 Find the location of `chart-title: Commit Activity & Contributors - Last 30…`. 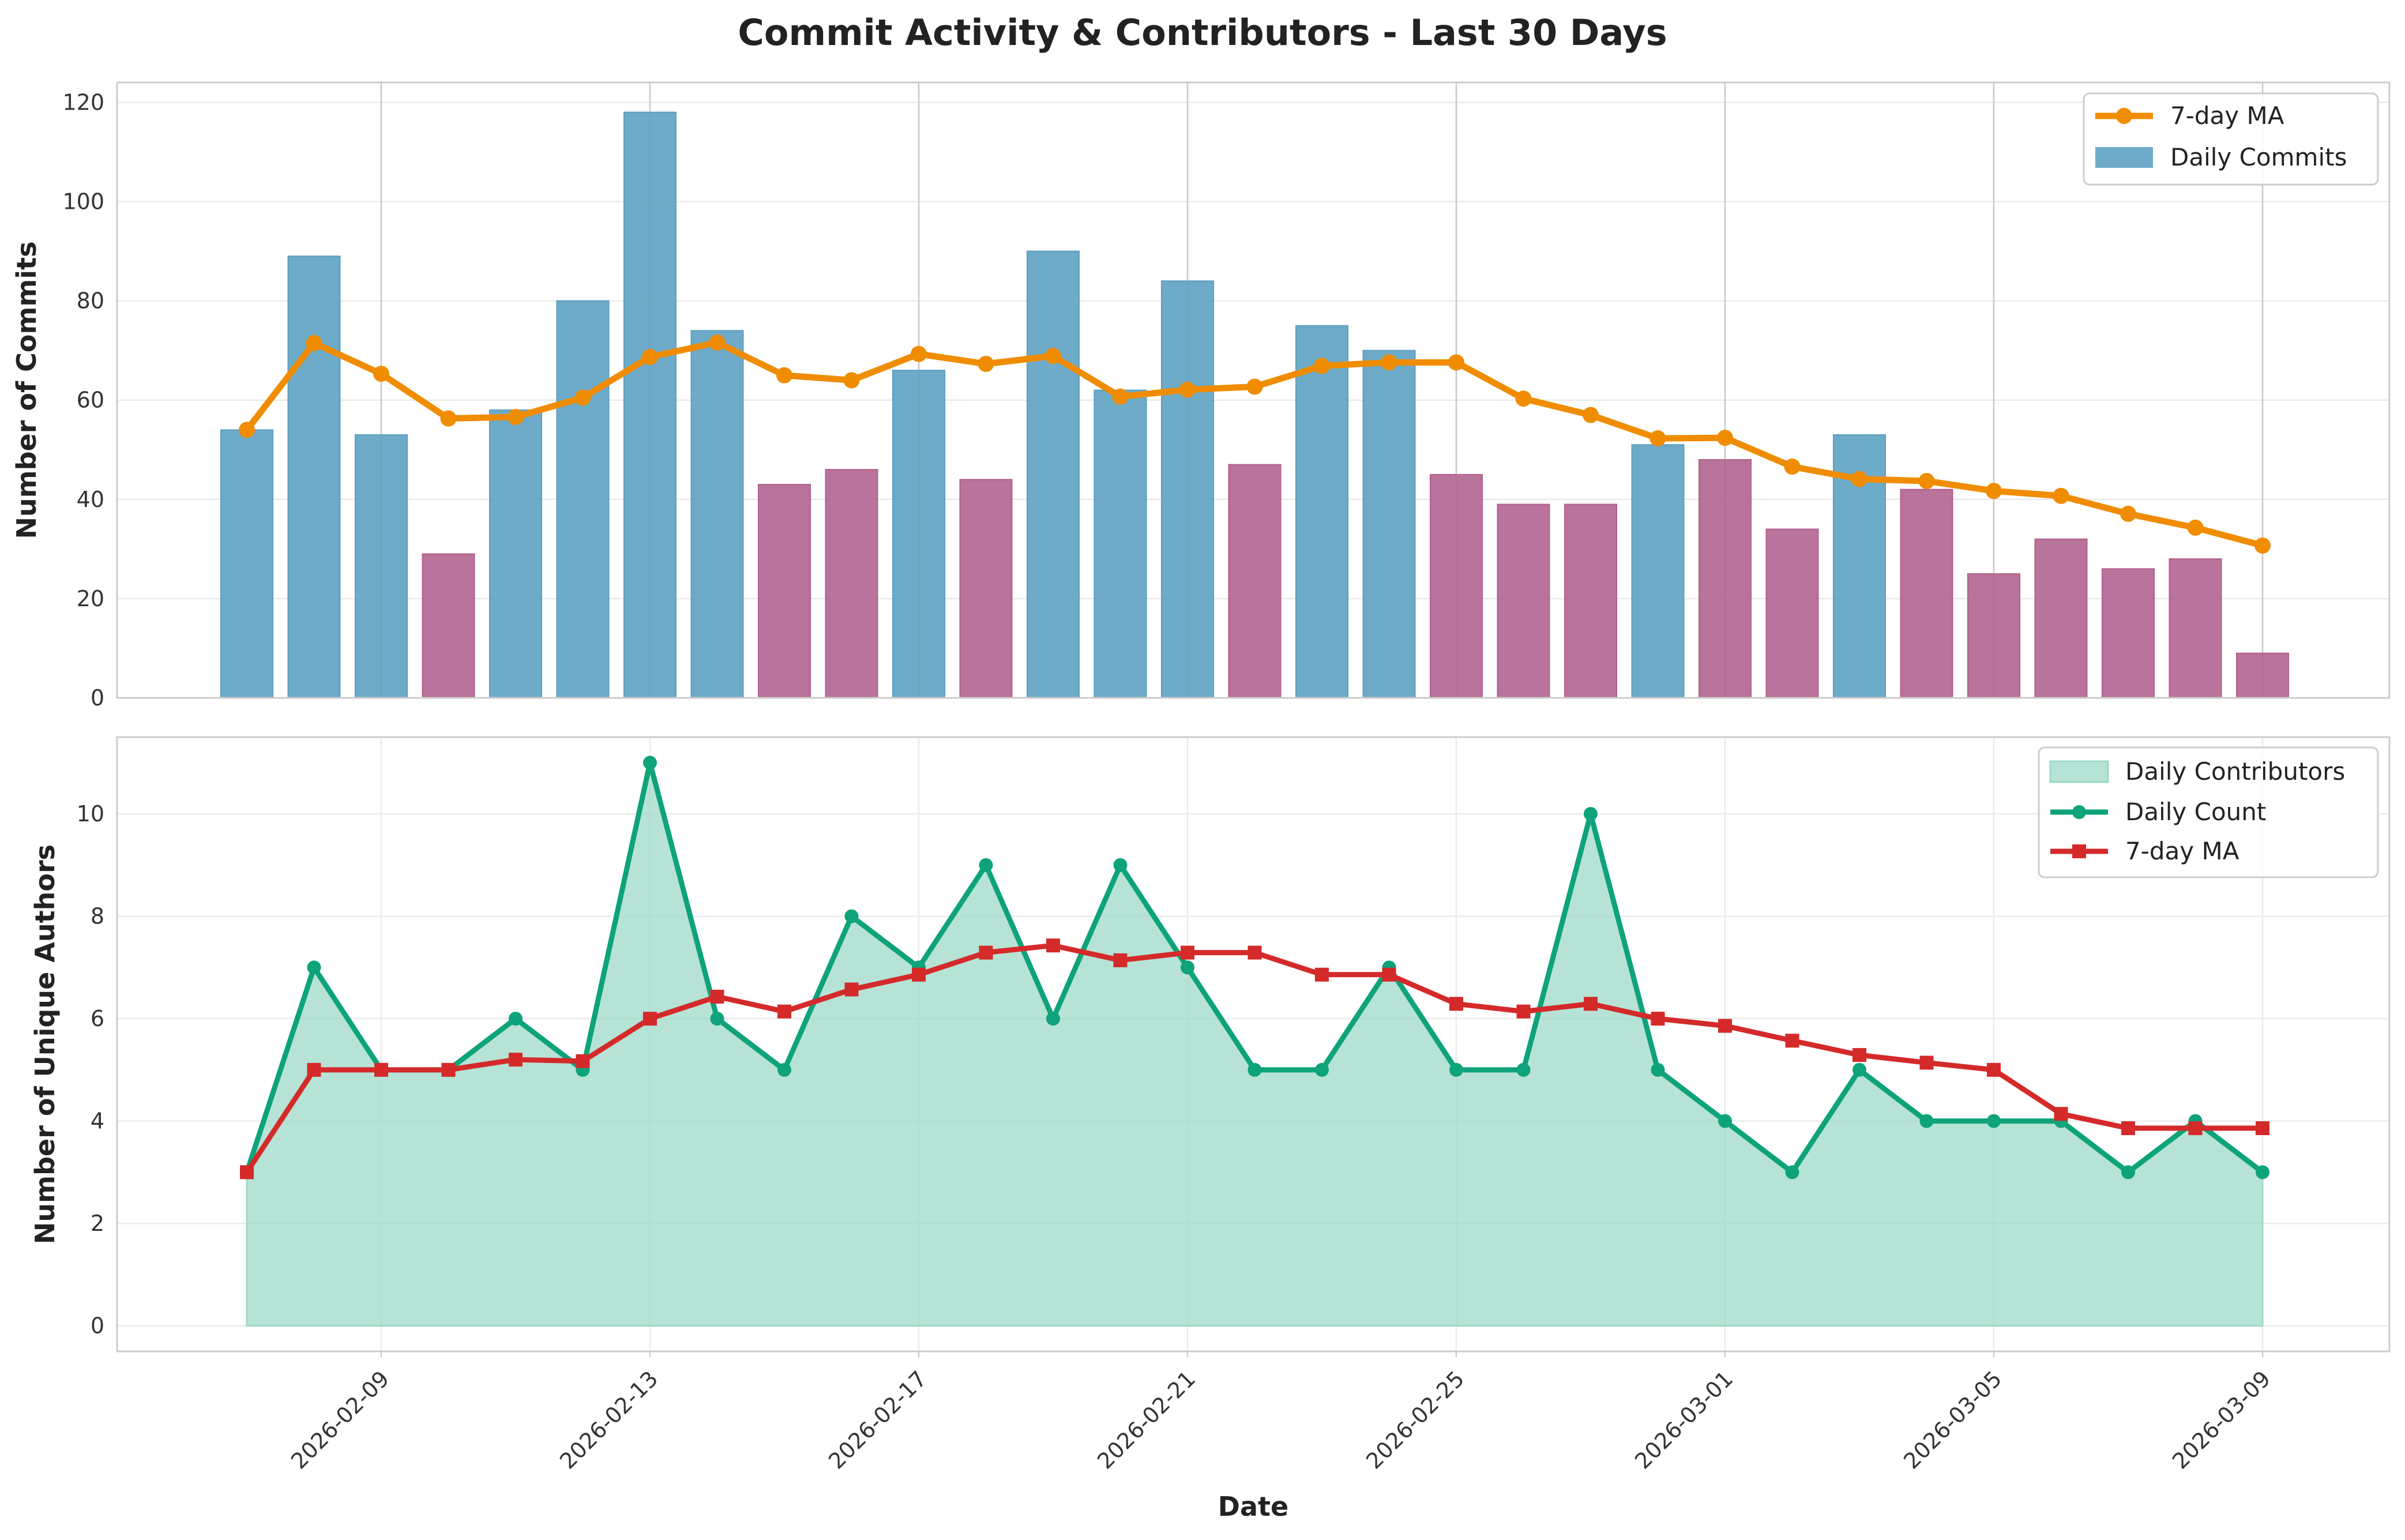

chart-title: Commit Activity & Contributors - Last 30… is located at coordinates (1202, 33).